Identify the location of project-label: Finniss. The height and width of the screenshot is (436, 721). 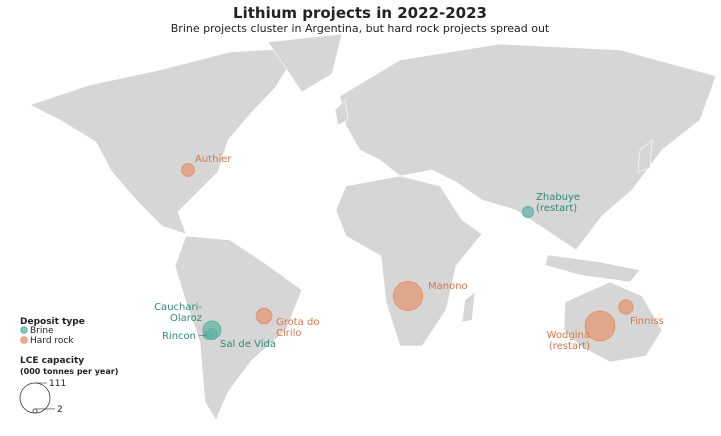
(647, 321).